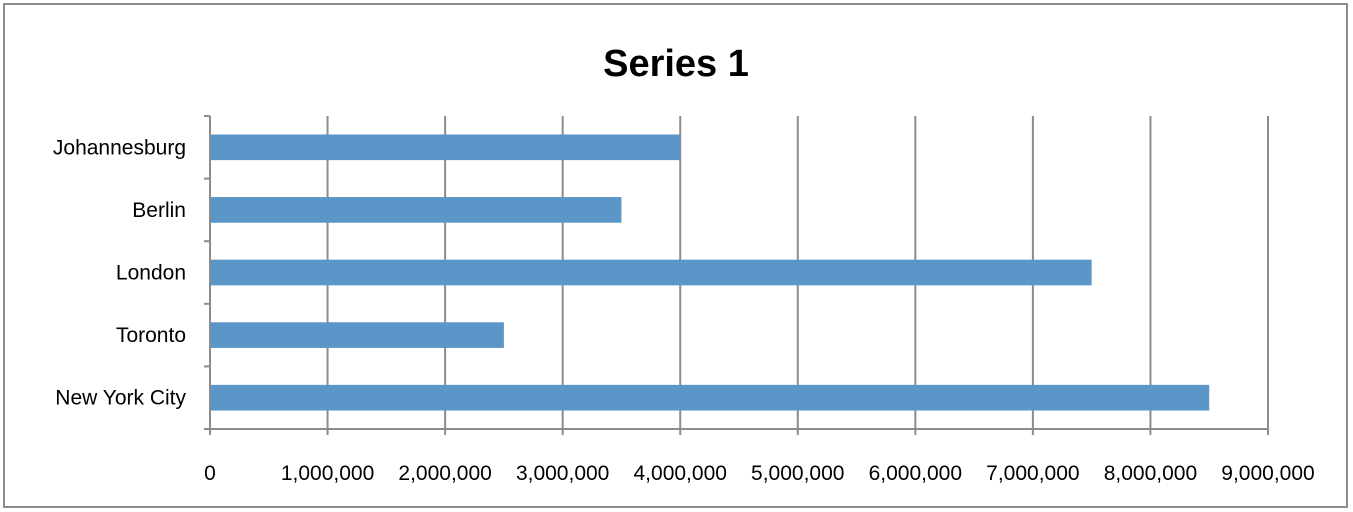  What do you see at coordinates (797, 473) in the screenshot?
I see `x-tick-label: 5,000,000` at bounding box center [797, 473].